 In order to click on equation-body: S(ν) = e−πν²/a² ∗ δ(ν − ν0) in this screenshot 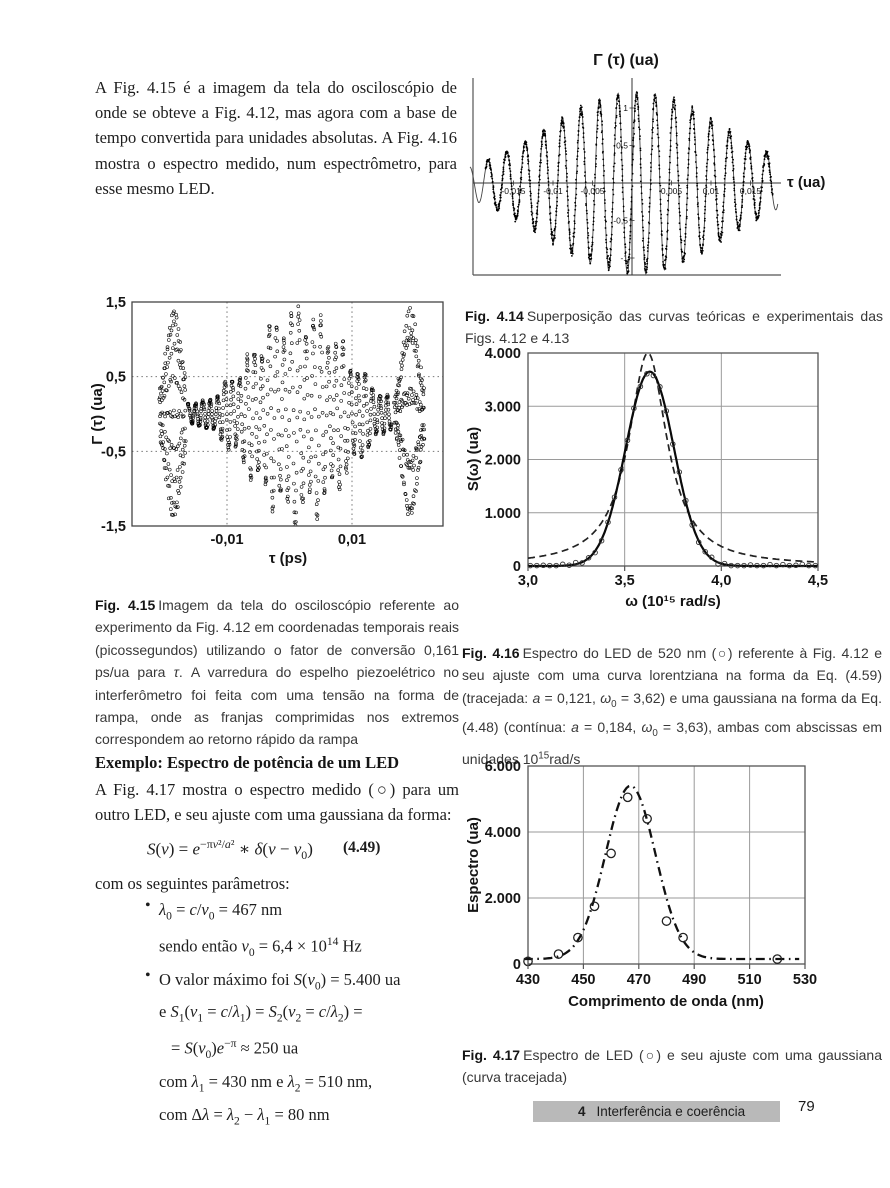, I will do `click(230, 849)`.